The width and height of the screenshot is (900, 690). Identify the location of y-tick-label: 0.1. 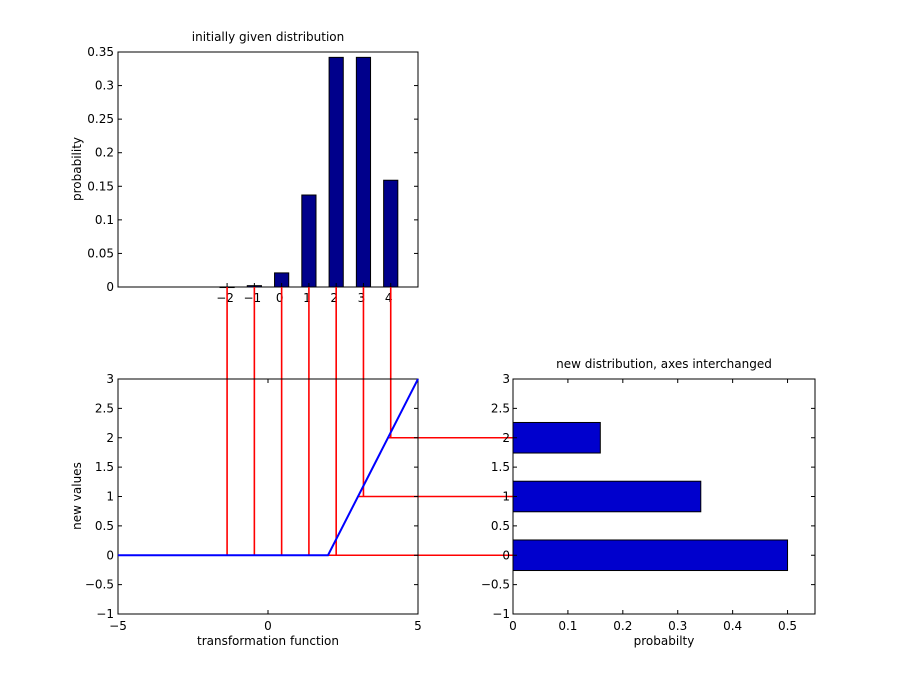
(104, 220).